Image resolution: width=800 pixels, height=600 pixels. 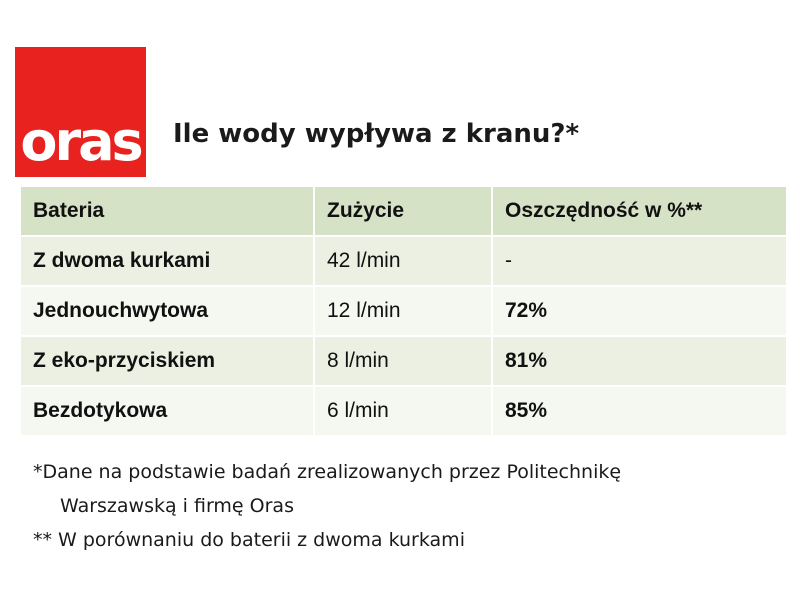 What do you see at coordinates (639, 311) in the screenshot?
I see `cell-oszczednosc: 72%` at bounding box center [639, 311].